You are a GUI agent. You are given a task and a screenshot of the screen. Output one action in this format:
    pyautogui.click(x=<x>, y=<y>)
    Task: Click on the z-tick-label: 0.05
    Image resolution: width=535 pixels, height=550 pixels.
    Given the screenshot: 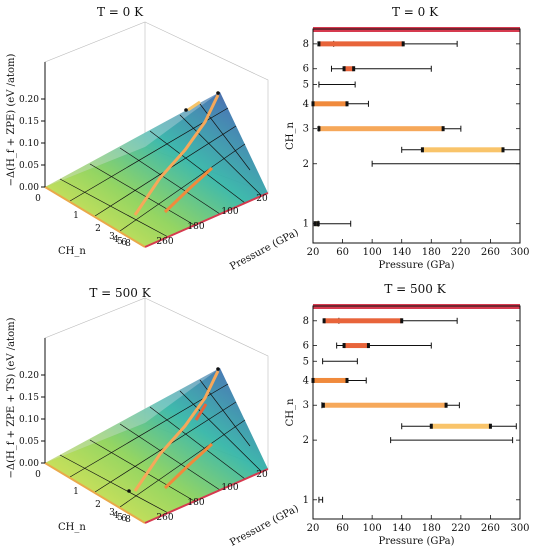 What is the action you would take?
    pyautogui.click(x=29, y=166)
    